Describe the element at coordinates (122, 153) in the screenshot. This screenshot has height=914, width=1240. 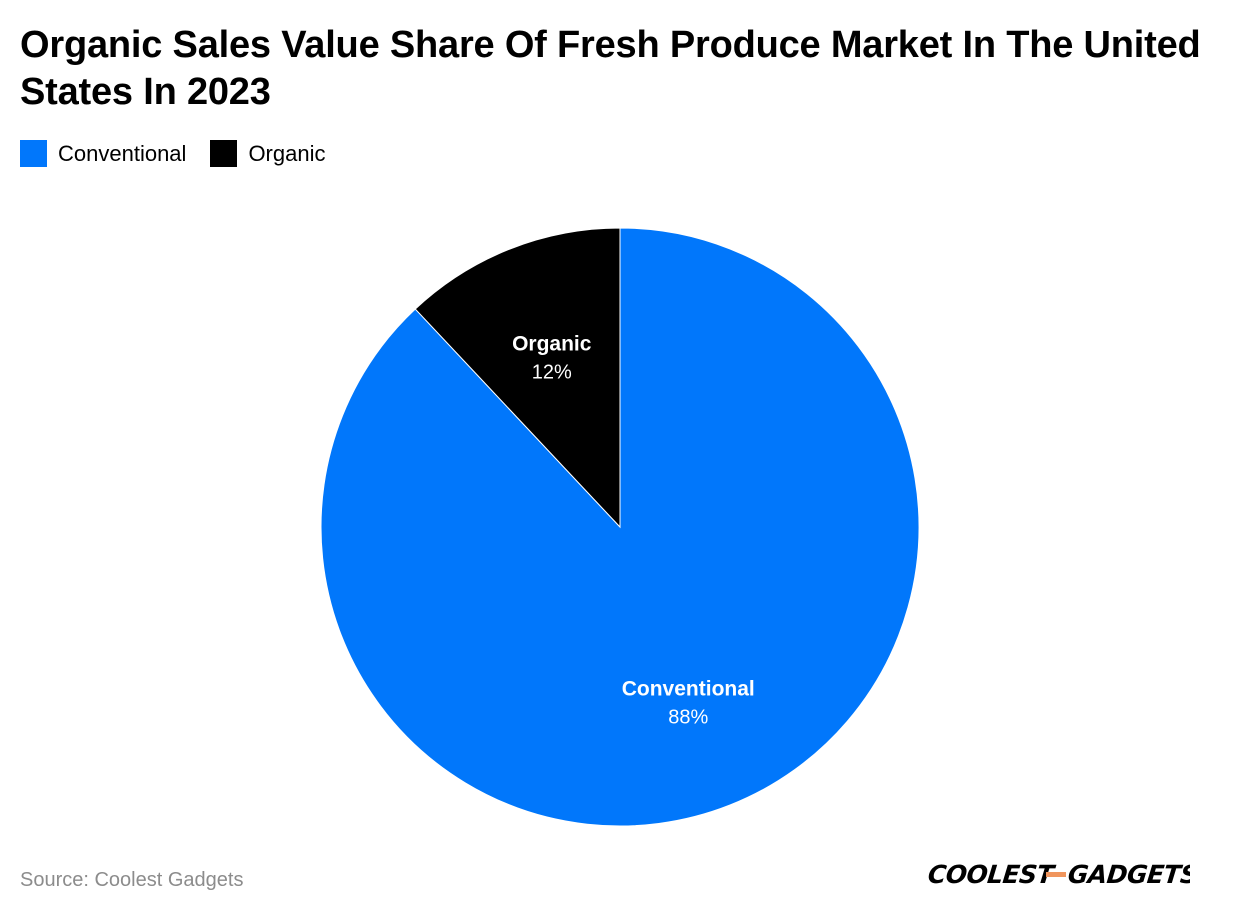
I see `legend-label-conventional: Conventional` at that location.